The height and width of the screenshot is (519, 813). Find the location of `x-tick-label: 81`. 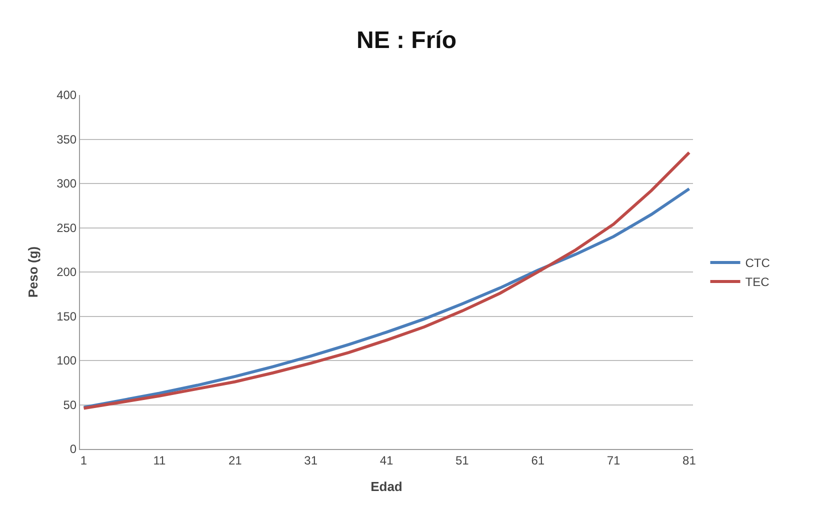

x-tick-label: 81 is located at coordinates (689, 460).